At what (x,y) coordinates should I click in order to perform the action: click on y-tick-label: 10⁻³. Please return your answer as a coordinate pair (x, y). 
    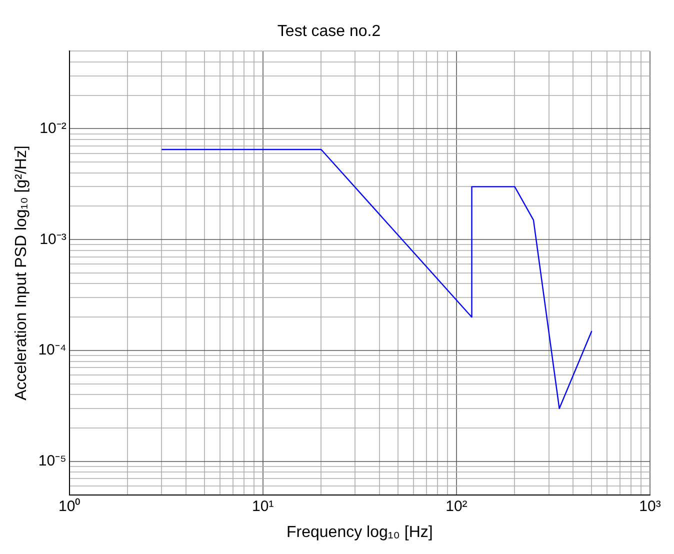
    Looking at the image, I should click on (53, 239).